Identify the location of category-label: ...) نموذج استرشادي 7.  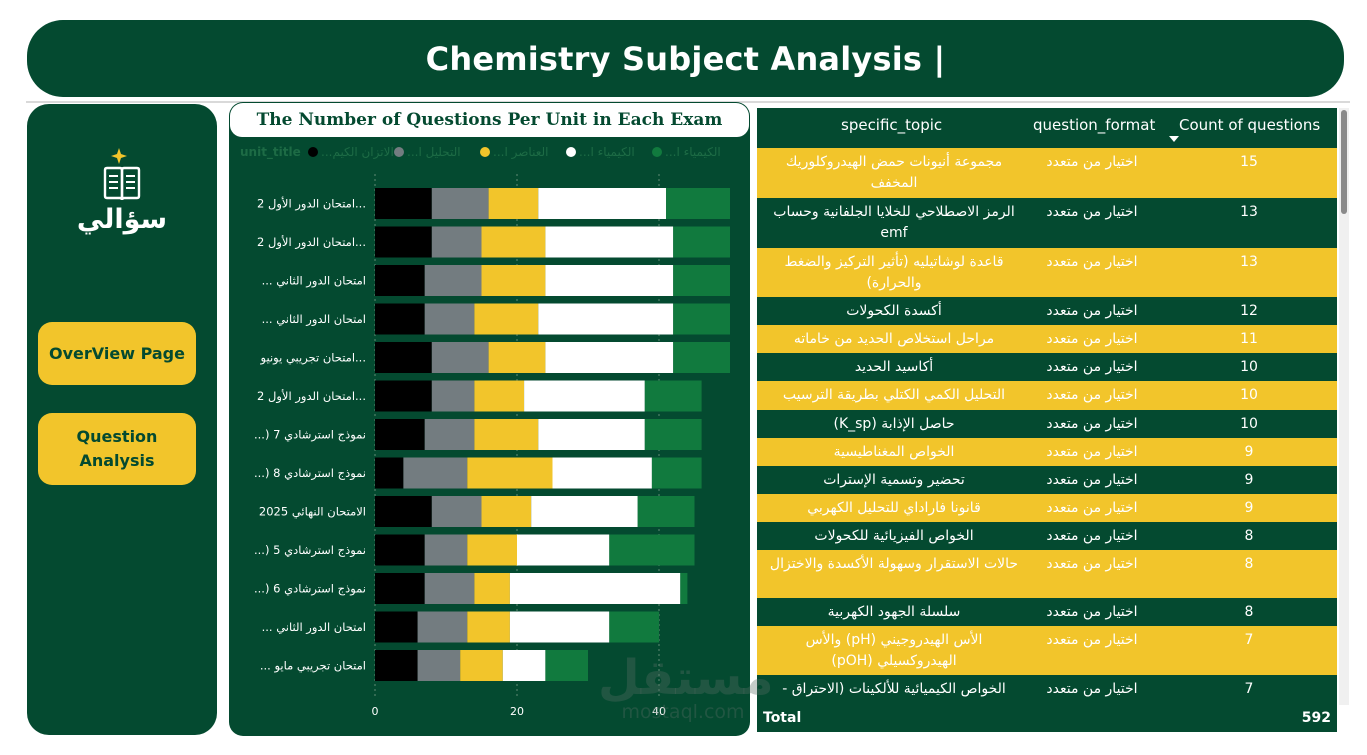
(310, 435).